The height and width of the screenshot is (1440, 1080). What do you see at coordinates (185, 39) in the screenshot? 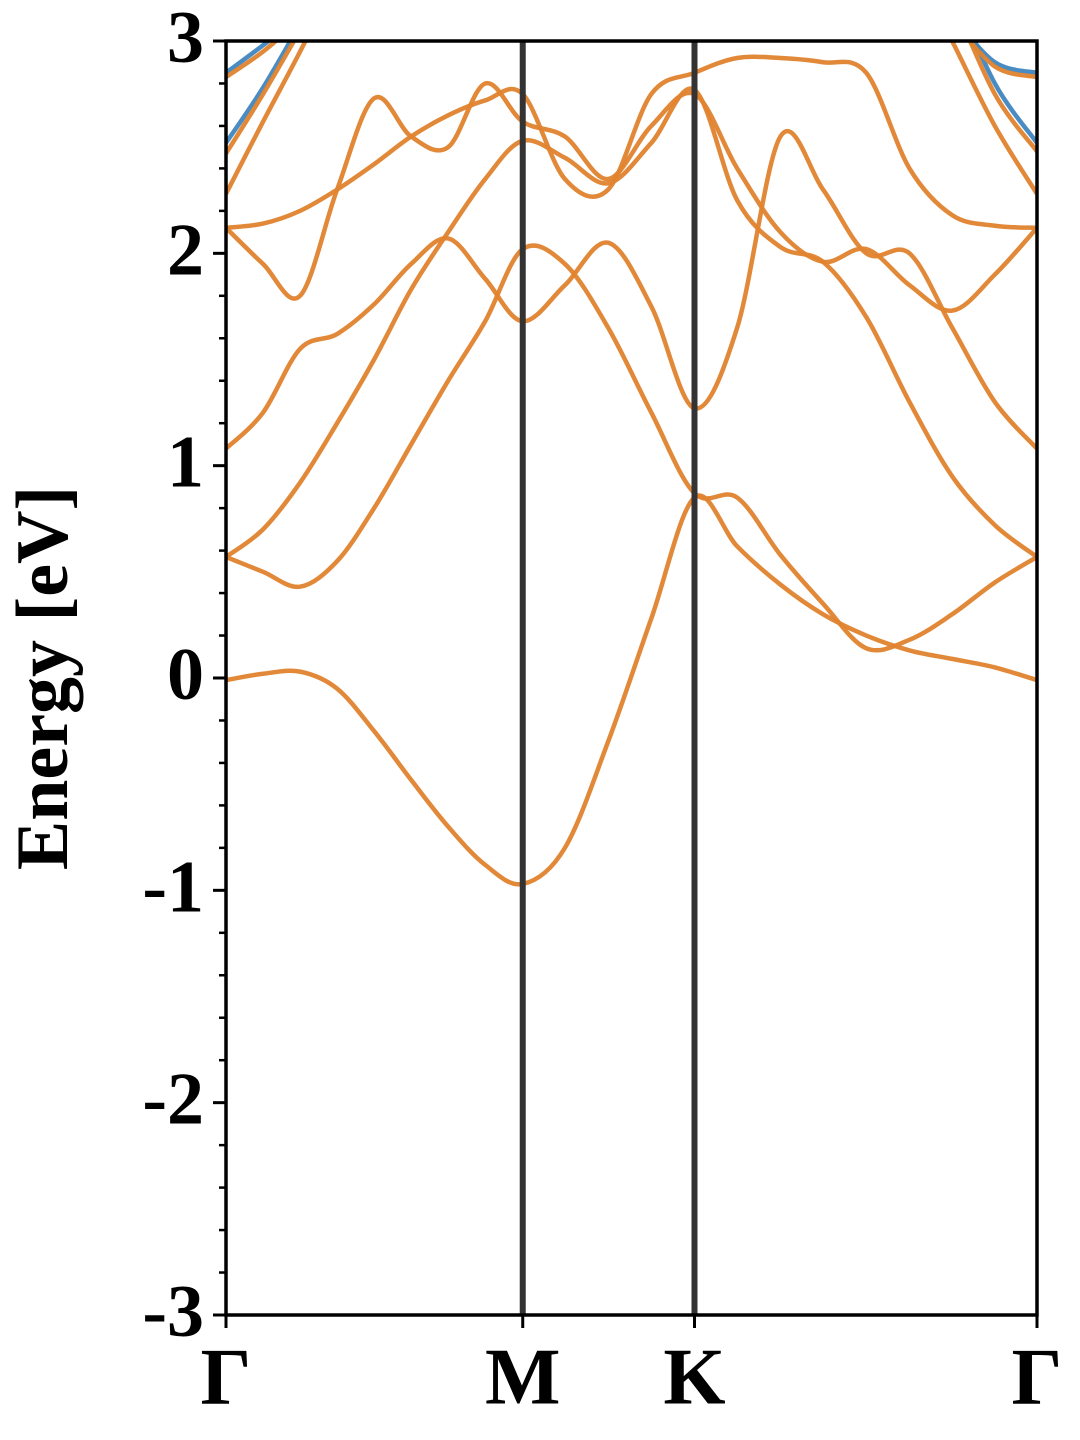
I see `y-tick-label: 3` at bounding box center [185, 39].